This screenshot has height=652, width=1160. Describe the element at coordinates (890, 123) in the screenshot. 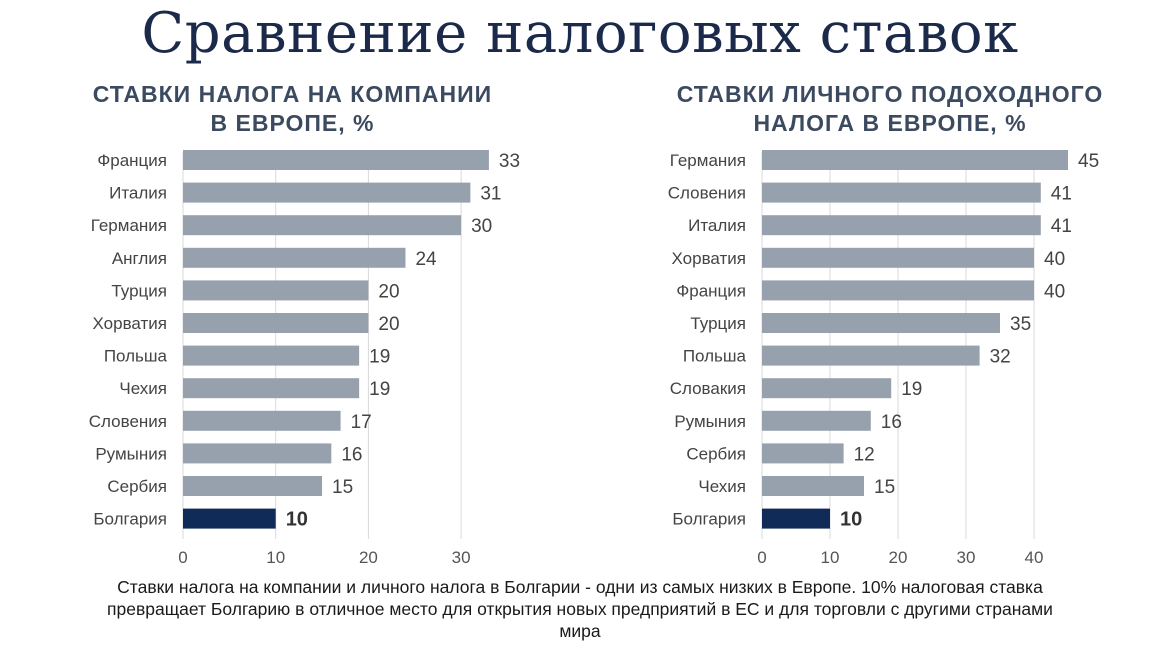

I see `income-tax-chart-title-line2: НАЛОГА В ЕВРОПЕ, %` at that location.